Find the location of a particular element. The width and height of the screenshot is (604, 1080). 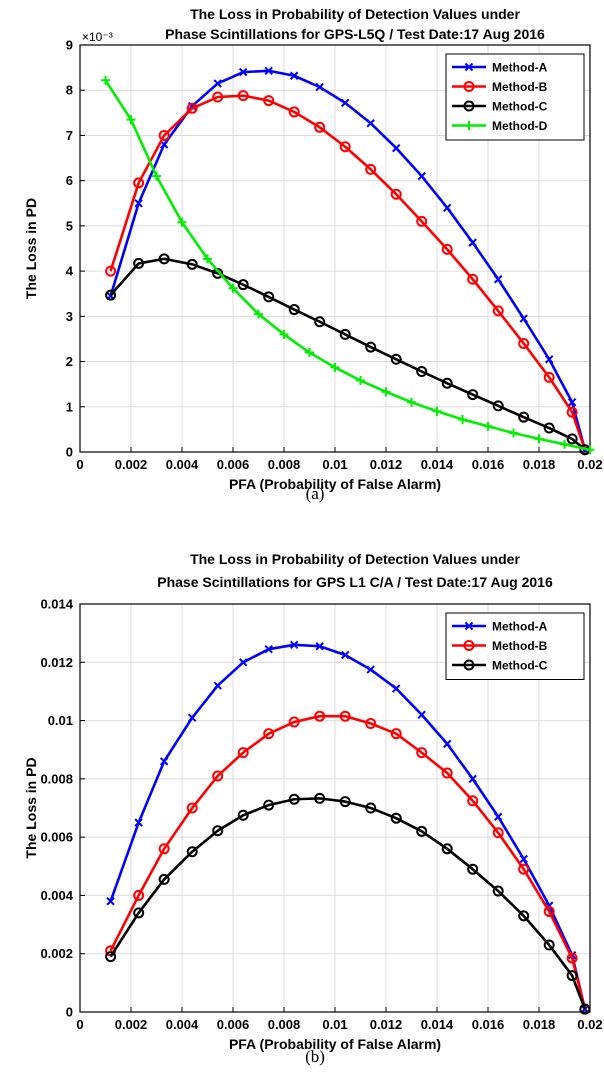

x-tick-label: 0.018 is located at coordinates (539, 464).